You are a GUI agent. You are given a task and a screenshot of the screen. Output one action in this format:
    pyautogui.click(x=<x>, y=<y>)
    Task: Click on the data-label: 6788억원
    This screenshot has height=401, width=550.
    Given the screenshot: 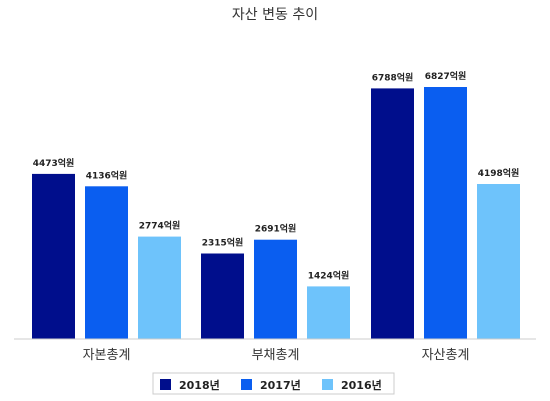 What is the action you would take?
    pyautogui.click(x=393, y=77)
    